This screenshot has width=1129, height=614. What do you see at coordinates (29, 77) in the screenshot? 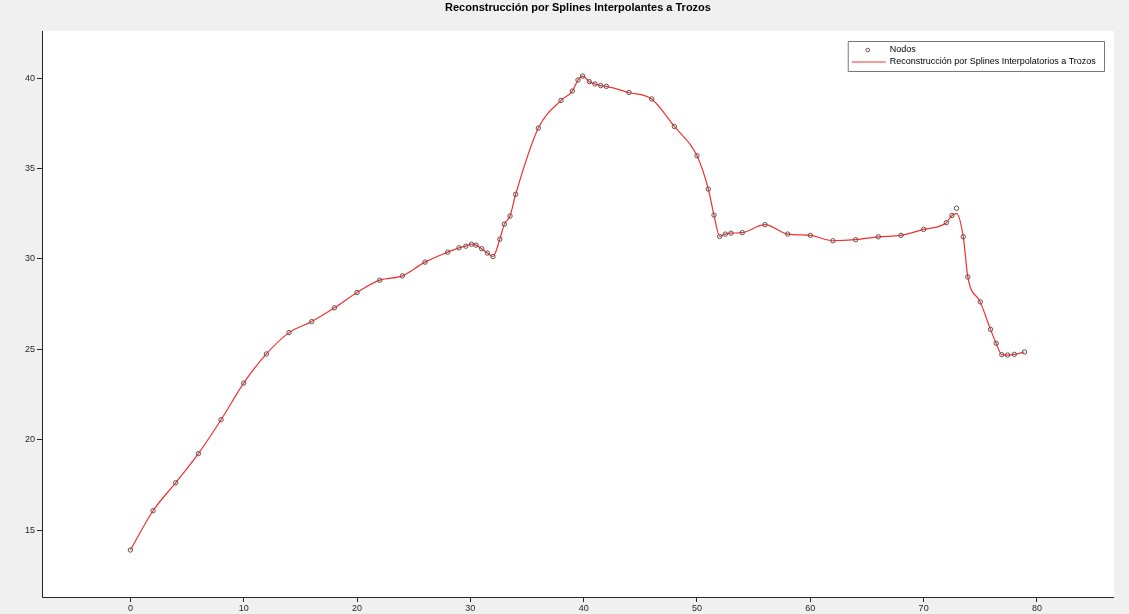
I see `y-tick-label: 40` at bounding box center [29, 77].